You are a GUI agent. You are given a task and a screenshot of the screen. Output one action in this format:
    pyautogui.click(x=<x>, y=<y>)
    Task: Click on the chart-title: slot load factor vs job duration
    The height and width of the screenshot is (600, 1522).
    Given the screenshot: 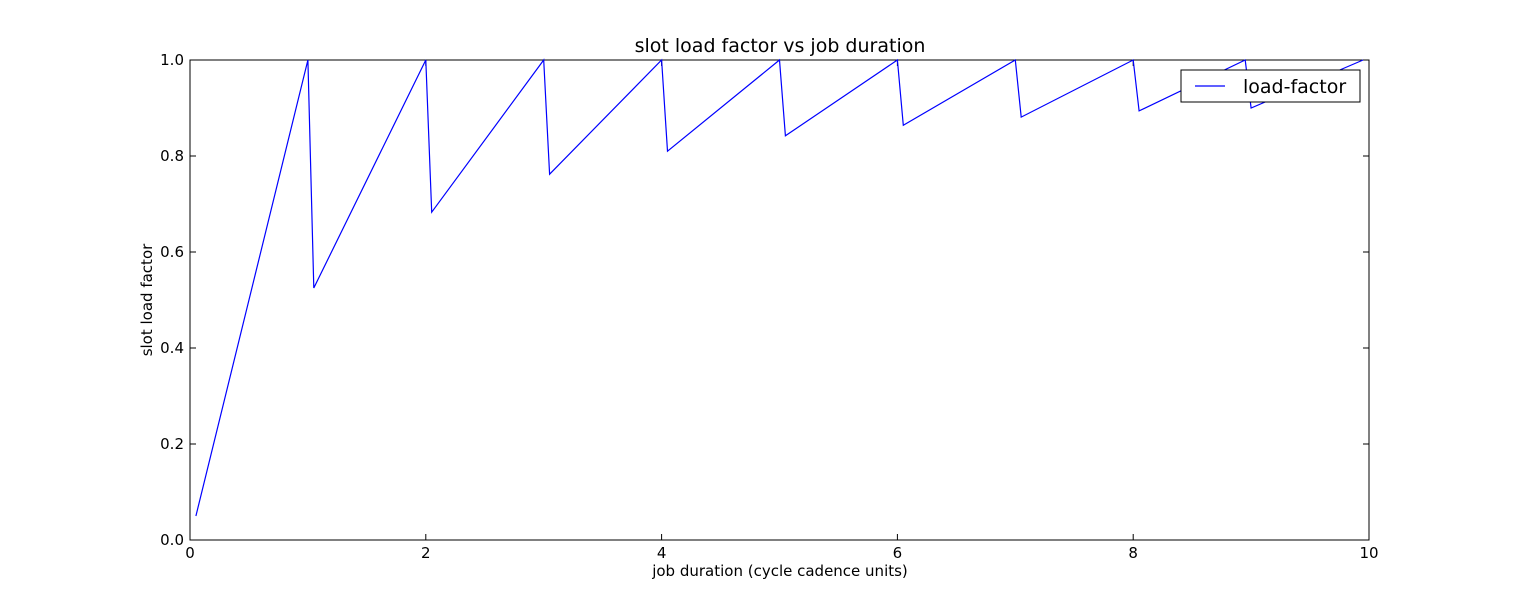 What is the action you would take?
    pyautogui.click(x=780, y=46)
    